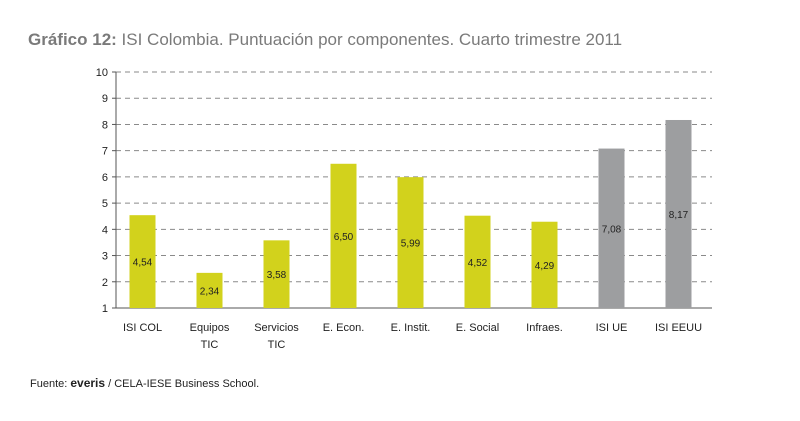  What do you see at coordinates (105, 283) in the screenshot?
I see `y-tick-label: 2` at bounding box center [105, 283].